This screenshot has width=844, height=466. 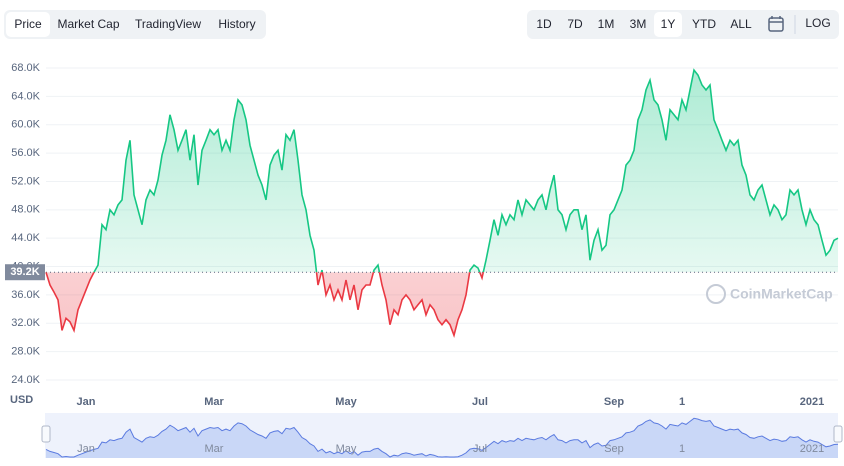 What do you see at coordinates (236, 24) in the screenshot?
I see `tab: History` at bounding box center [236, 24].